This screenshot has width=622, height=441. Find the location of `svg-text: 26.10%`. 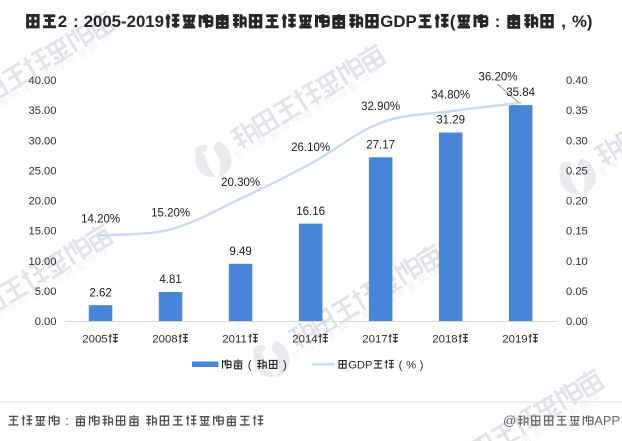

svg-text: 26.10% is located at coordinates (310, 148).